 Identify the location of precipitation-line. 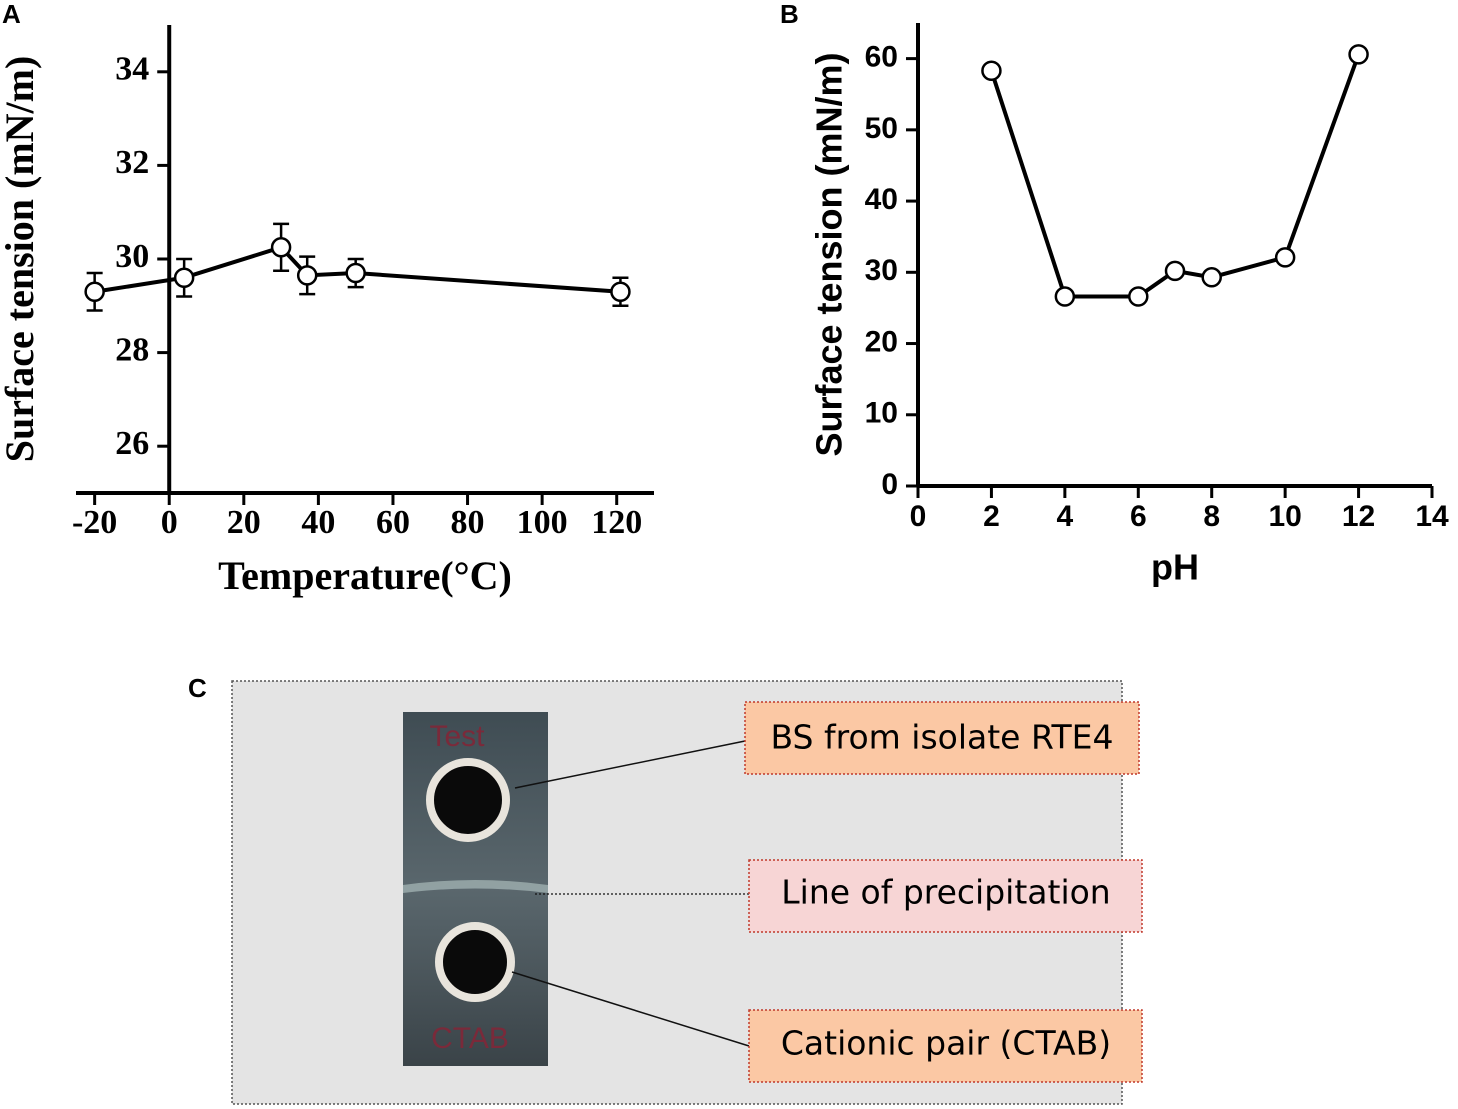
(475, 886).